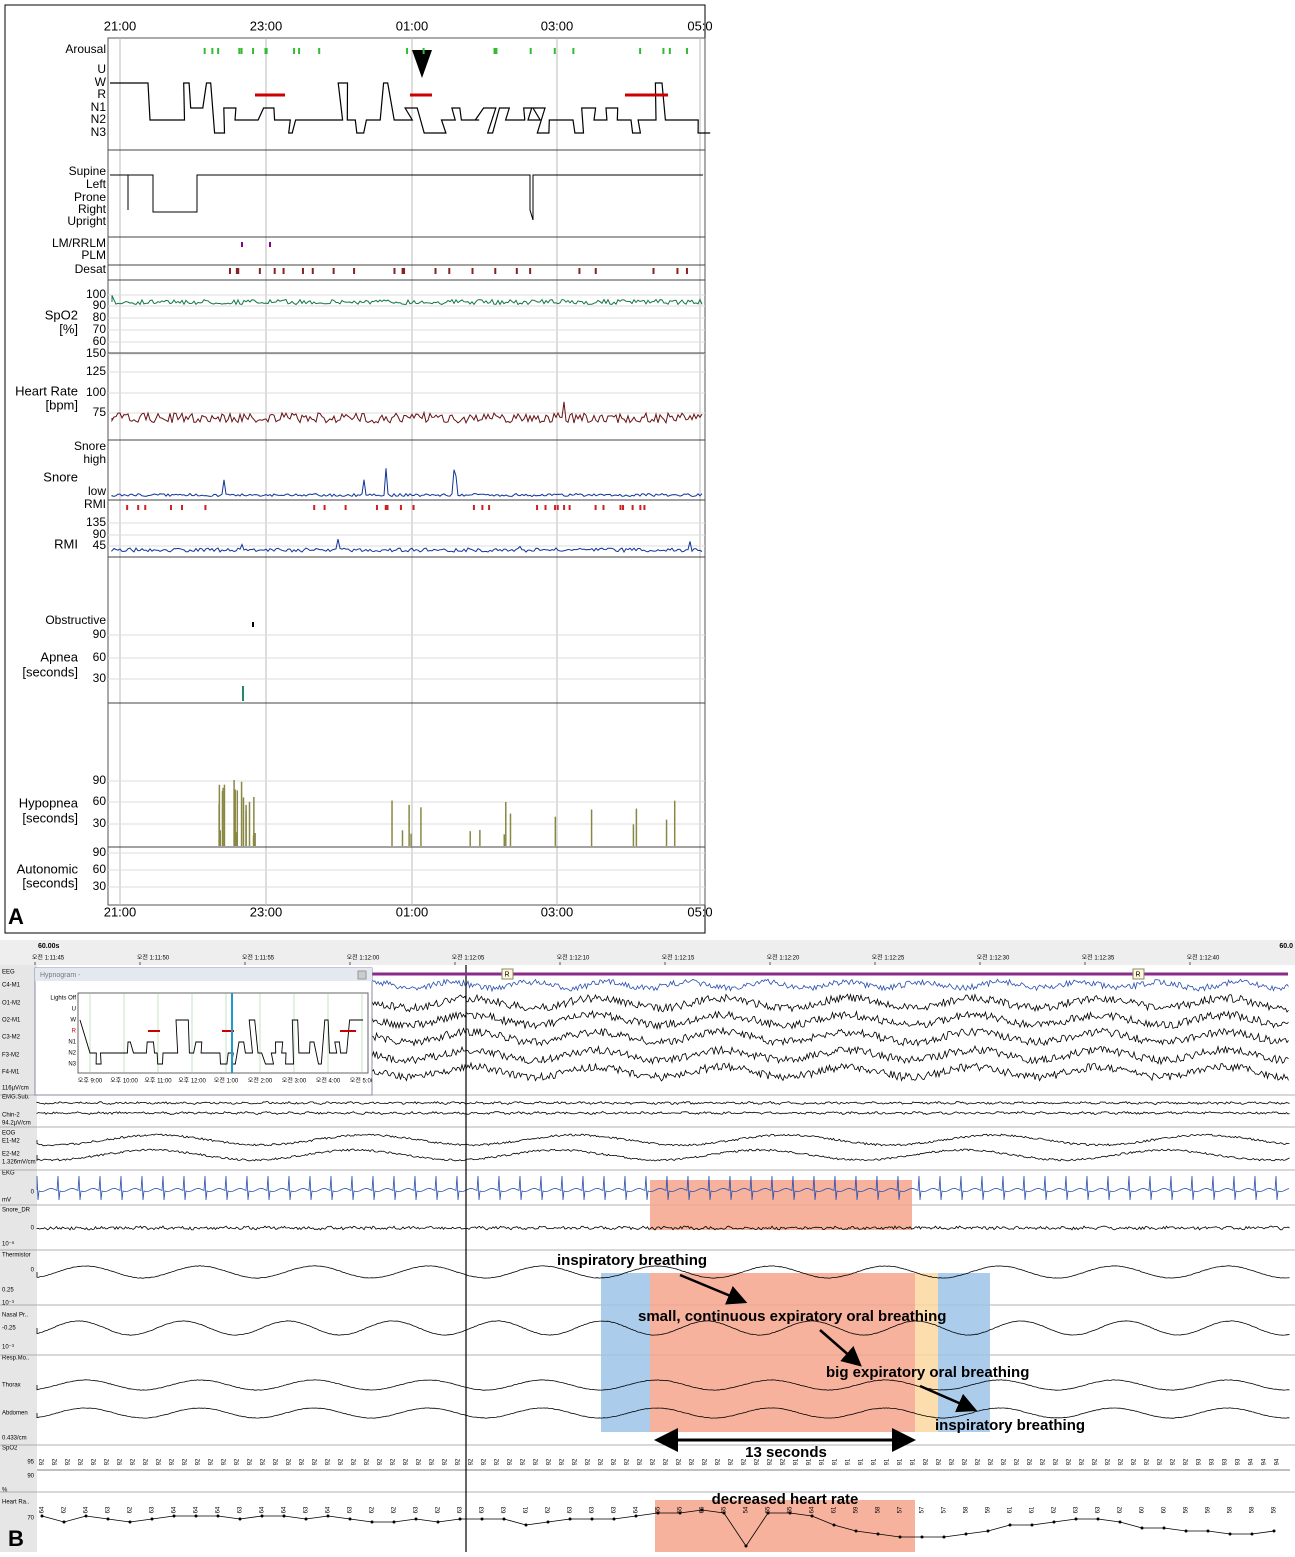  Describe the element at coordinates (461, 1509) in the screenshot. I see `heart-rate-value: 63` at that location.